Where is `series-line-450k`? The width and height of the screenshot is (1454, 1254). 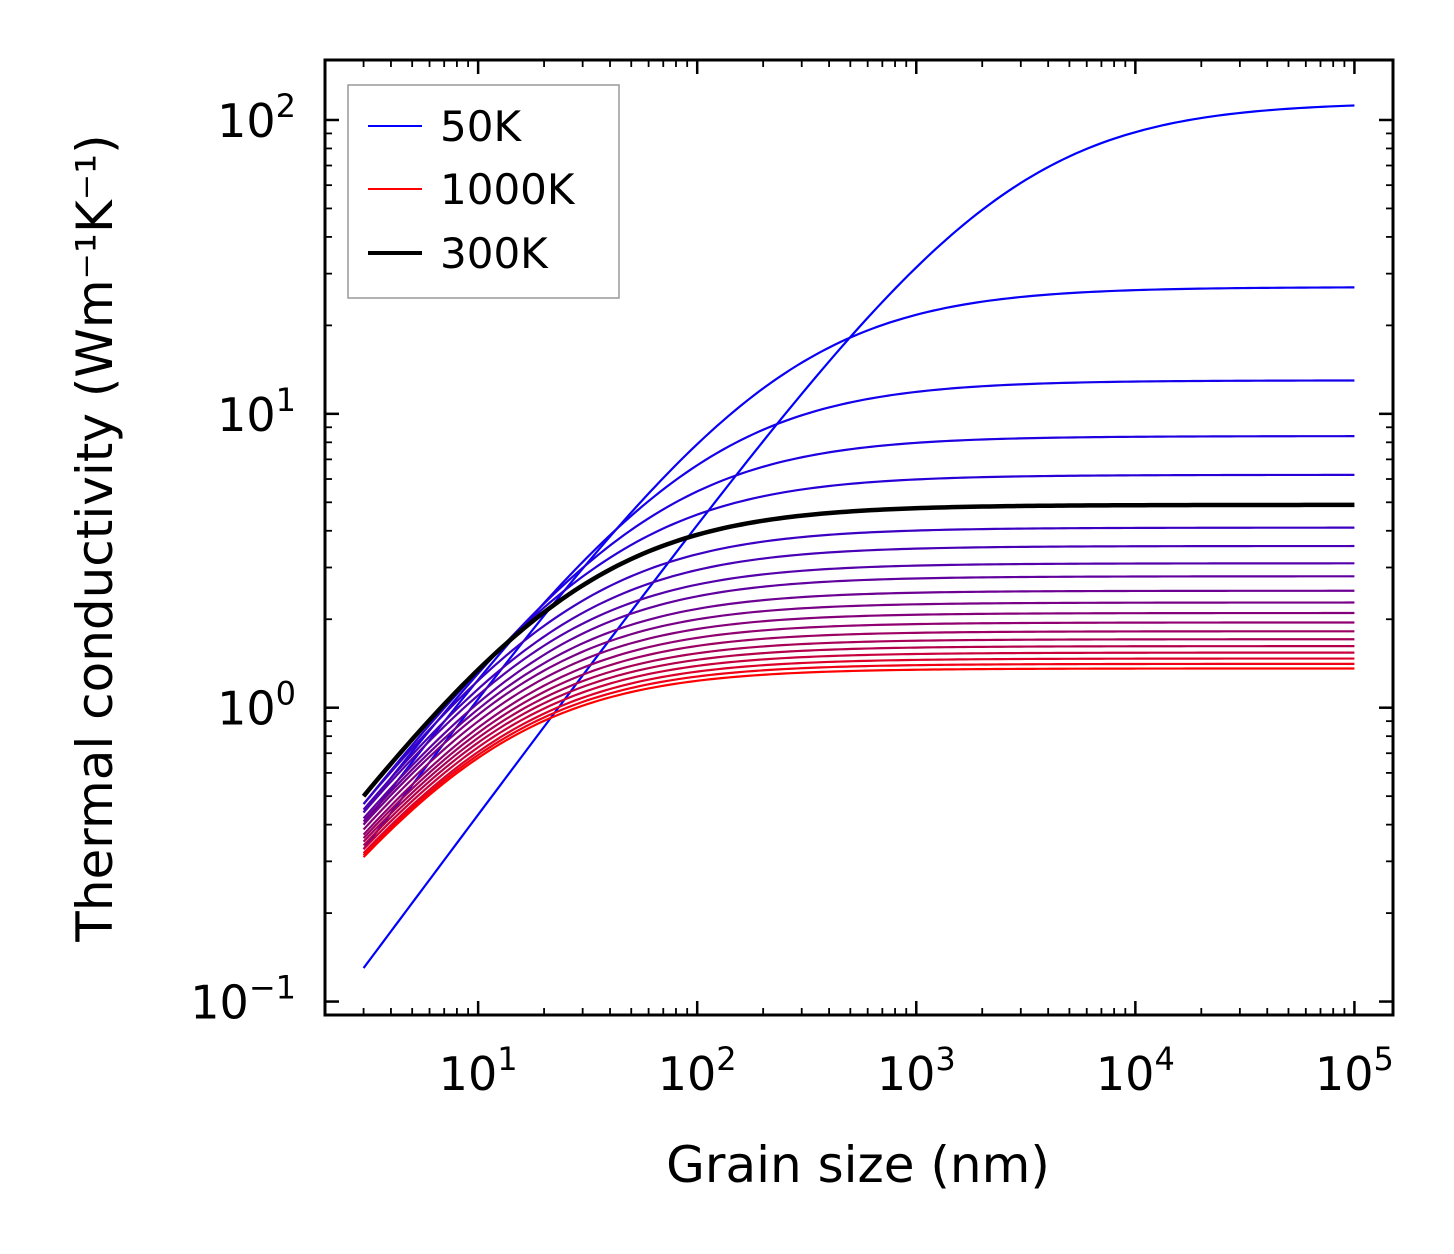
series-line-450k is located at coordinates (858, 688).